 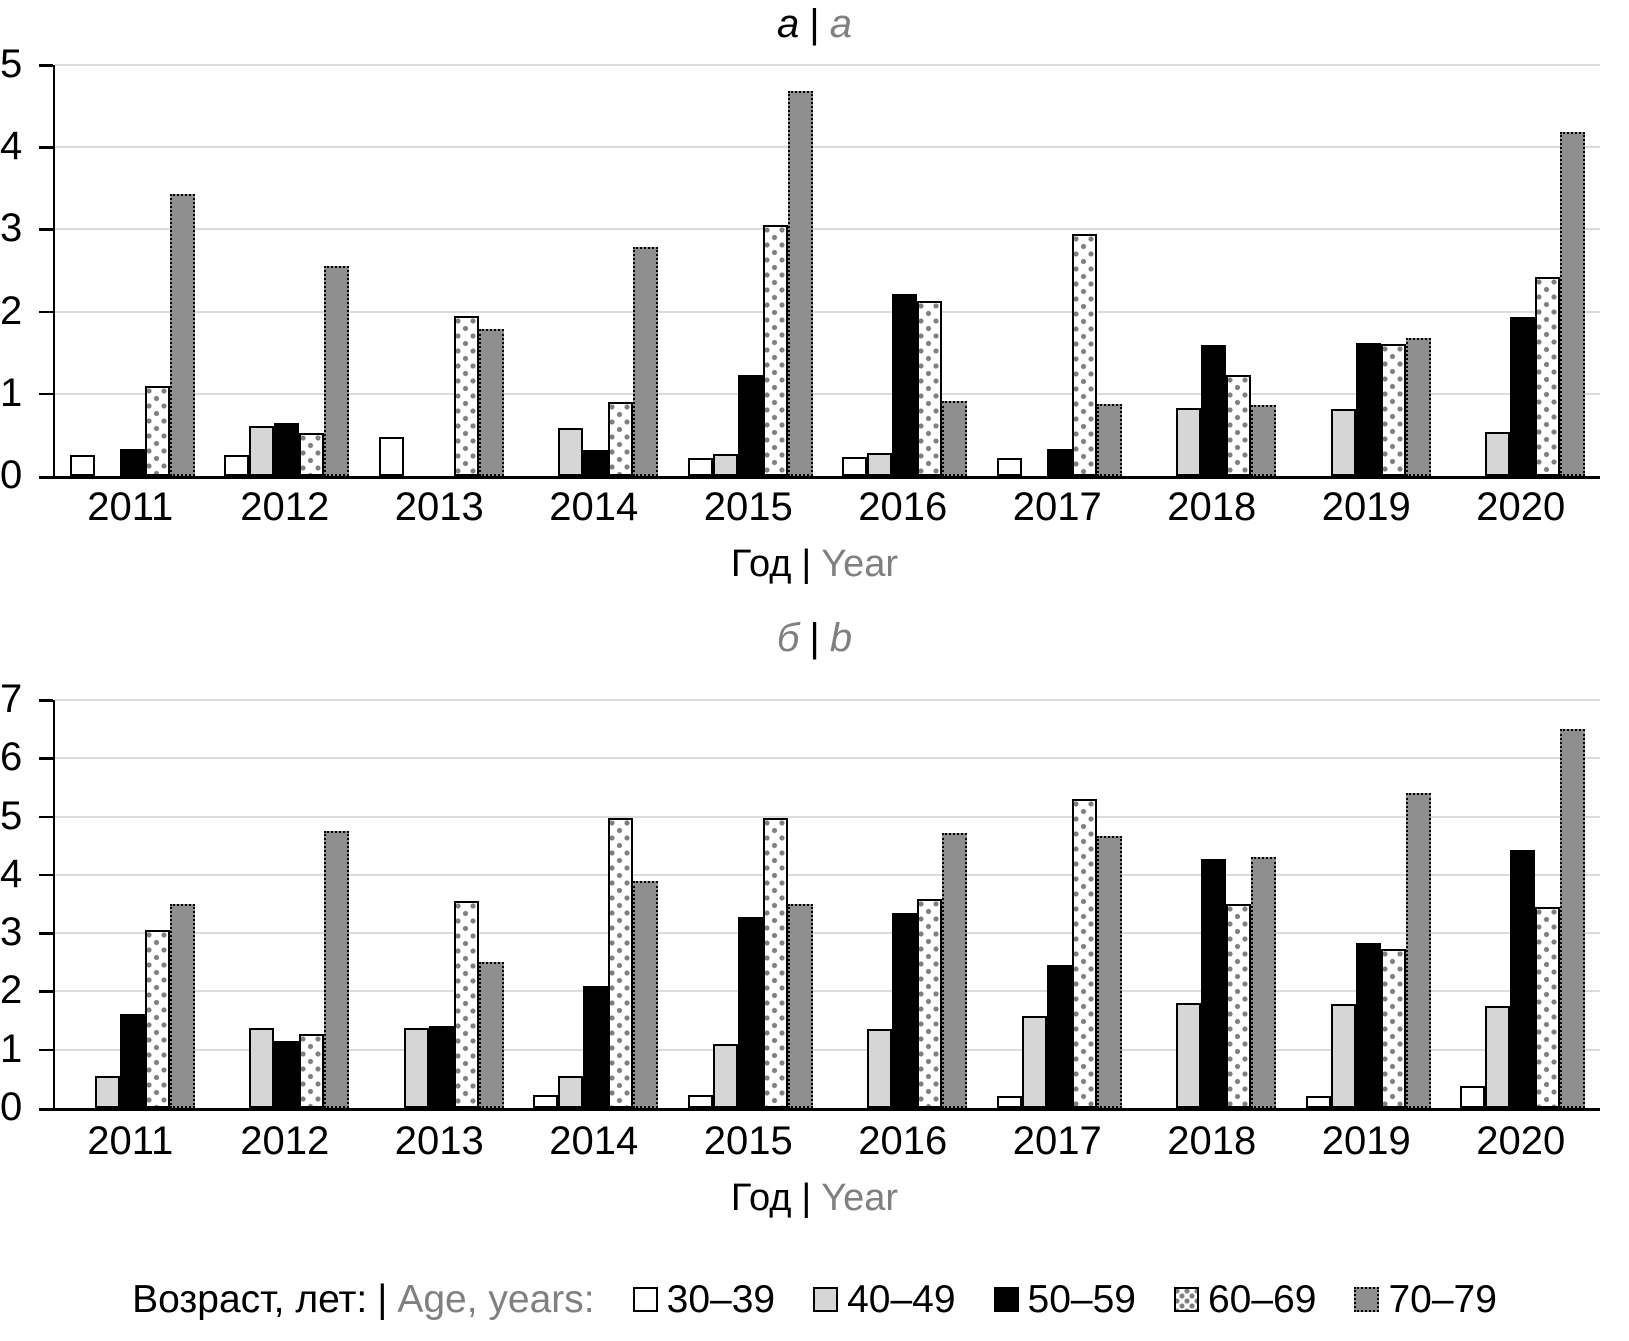 I want to click on legend-label-50-59: 50–59, so click(x=1081, y=1299).